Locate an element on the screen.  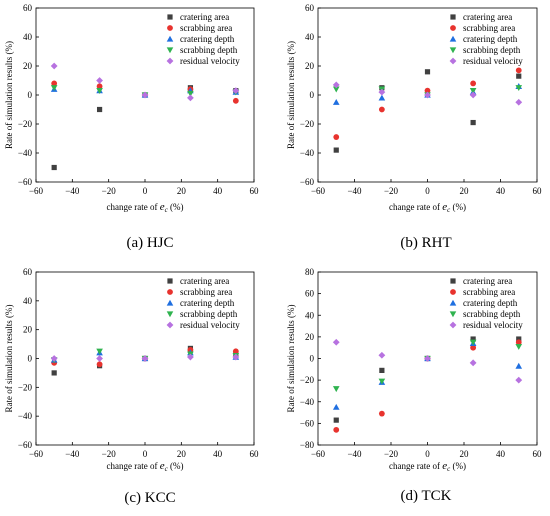
legend-label: cratering depth is located at coordinates (490, 303).